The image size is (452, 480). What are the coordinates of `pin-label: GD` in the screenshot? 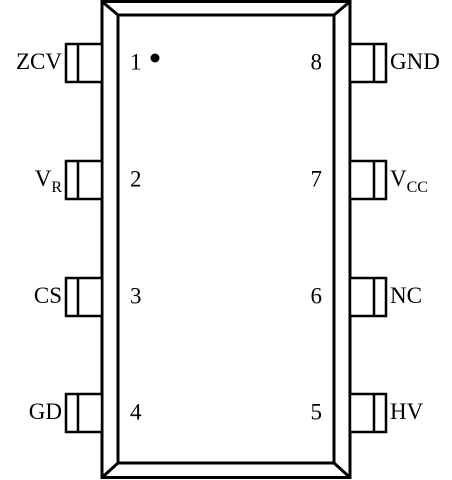 It's located at (45, 411).